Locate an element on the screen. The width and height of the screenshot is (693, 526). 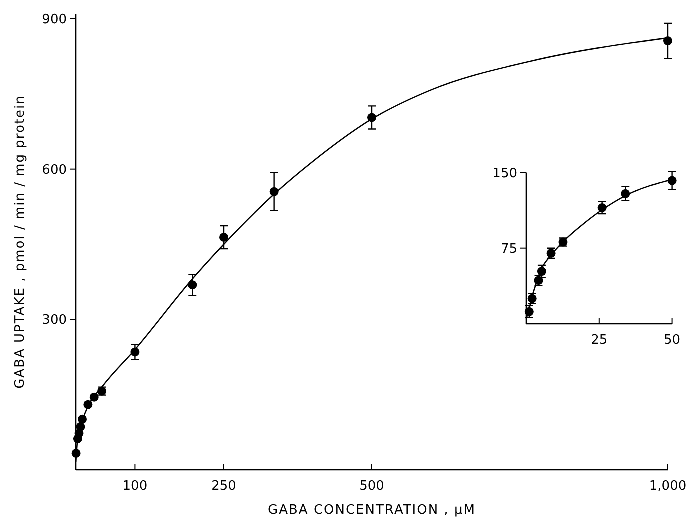
y-tick-label: 900 is located at coordinates (54, 20).